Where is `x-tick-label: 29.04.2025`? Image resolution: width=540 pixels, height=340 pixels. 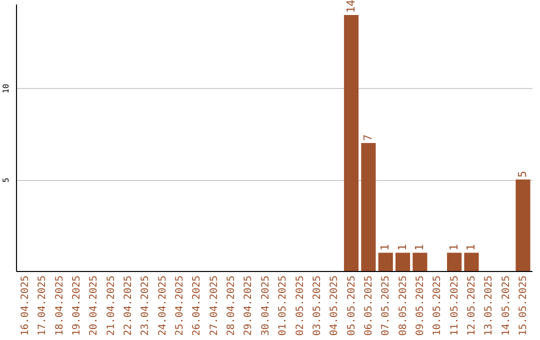
x-tick-label: 29.04.2025 is located at coordinates (248, 306).